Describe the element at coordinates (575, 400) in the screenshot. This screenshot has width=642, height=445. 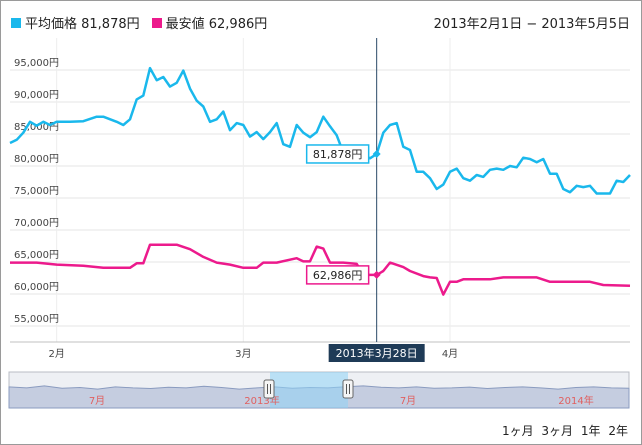
I see `navigator-label: 2014年` at that location.